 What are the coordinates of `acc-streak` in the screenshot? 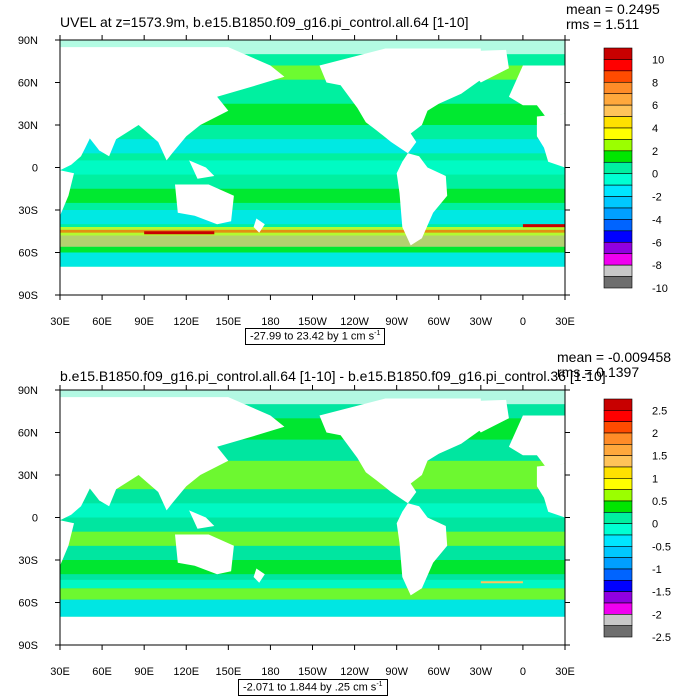 It's located at (312, 231).